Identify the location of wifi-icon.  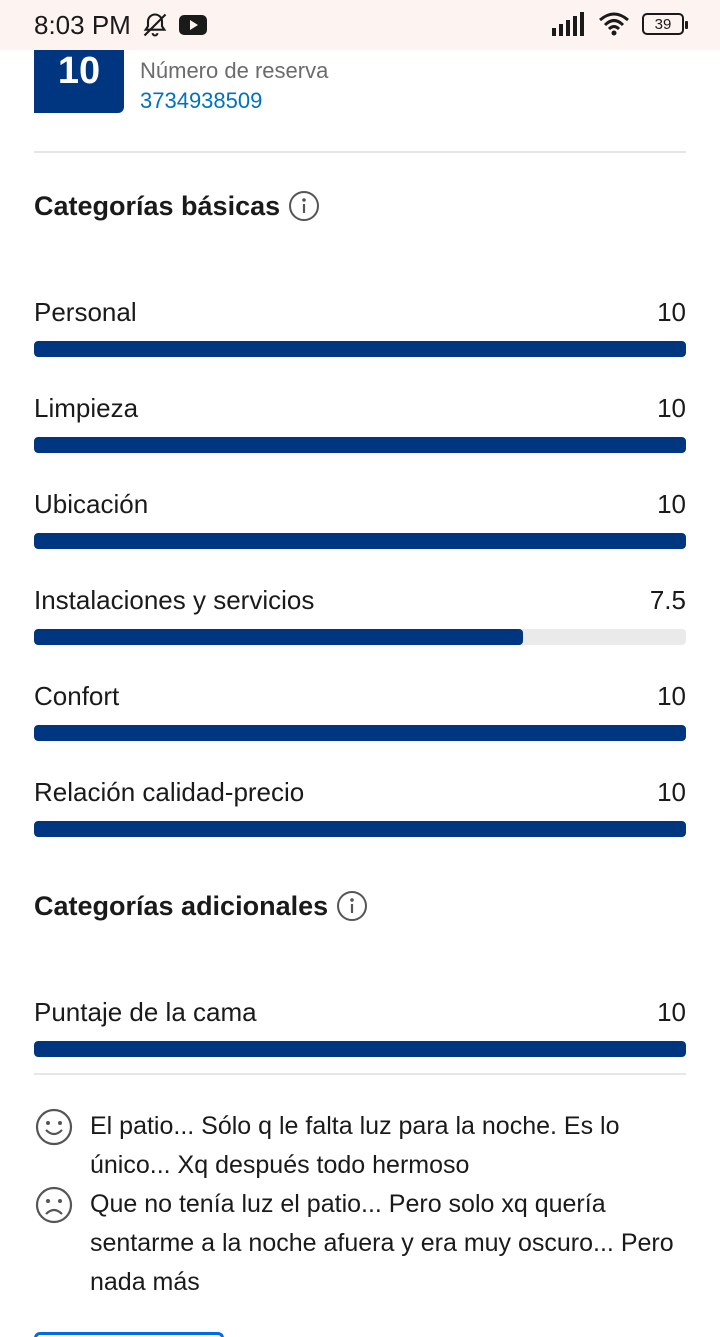
(614, 24).